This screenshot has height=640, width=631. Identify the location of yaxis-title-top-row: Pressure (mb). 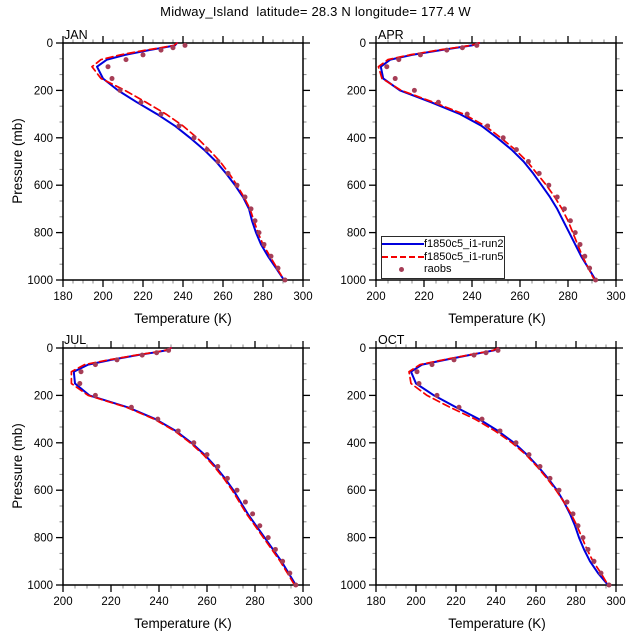
(17, 161).